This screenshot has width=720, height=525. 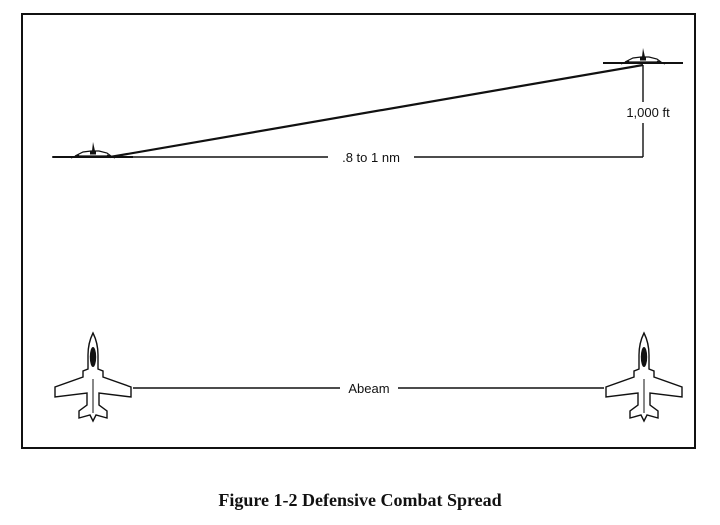 I want to click on altitude-label: 1,000 ft, so click(x=648, y=112).